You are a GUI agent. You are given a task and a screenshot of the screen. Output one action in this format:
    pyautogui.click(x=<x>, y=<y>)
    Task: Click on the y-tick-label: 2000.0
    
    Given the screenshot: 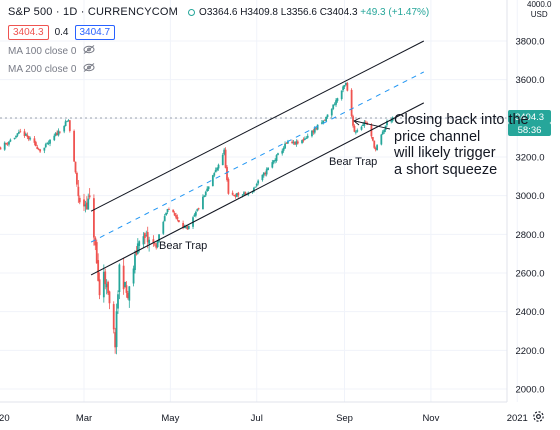 What is the action you would take?
    pyautogui.click(x=529, y=390)
    